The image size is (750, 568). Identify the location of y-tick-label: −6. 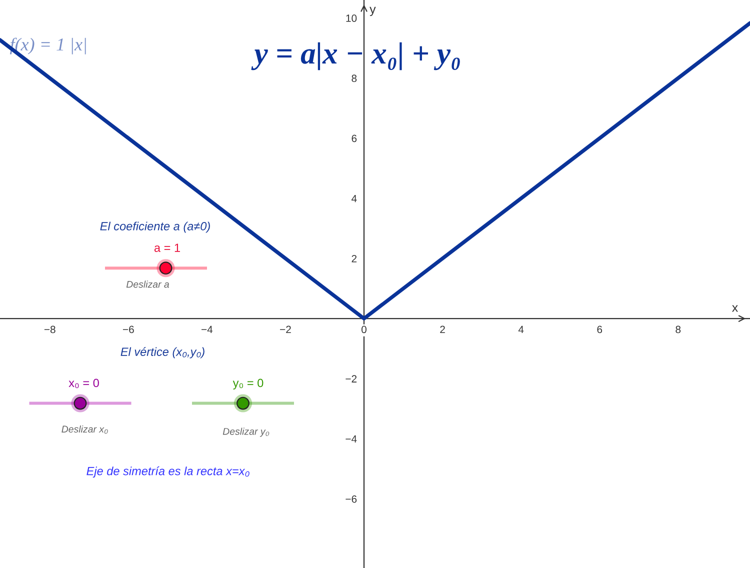
(351, 499).